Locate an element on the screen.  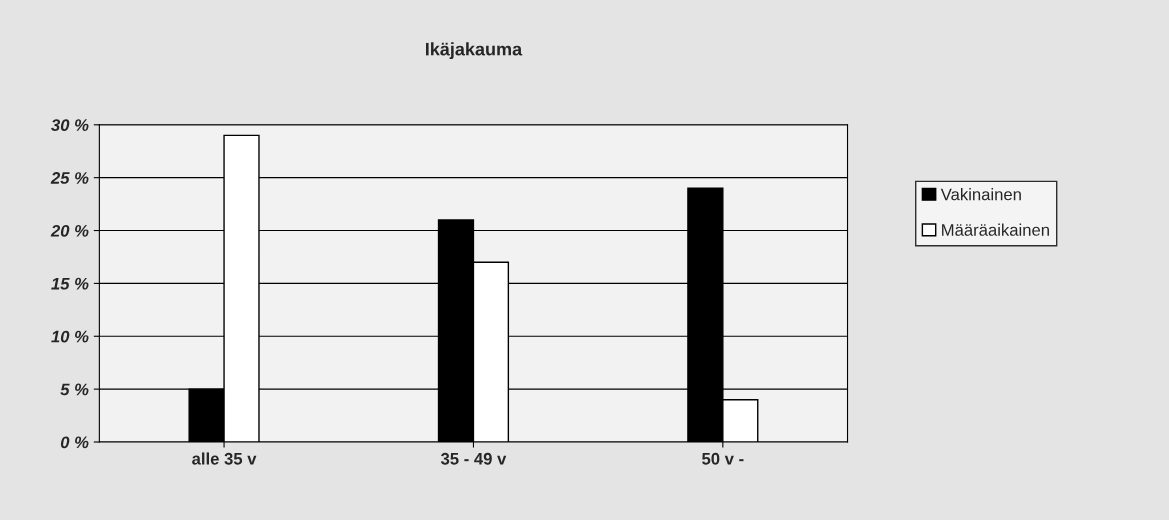
x-tick-label: 35 - 49 v is located at coordinates (473, 458).